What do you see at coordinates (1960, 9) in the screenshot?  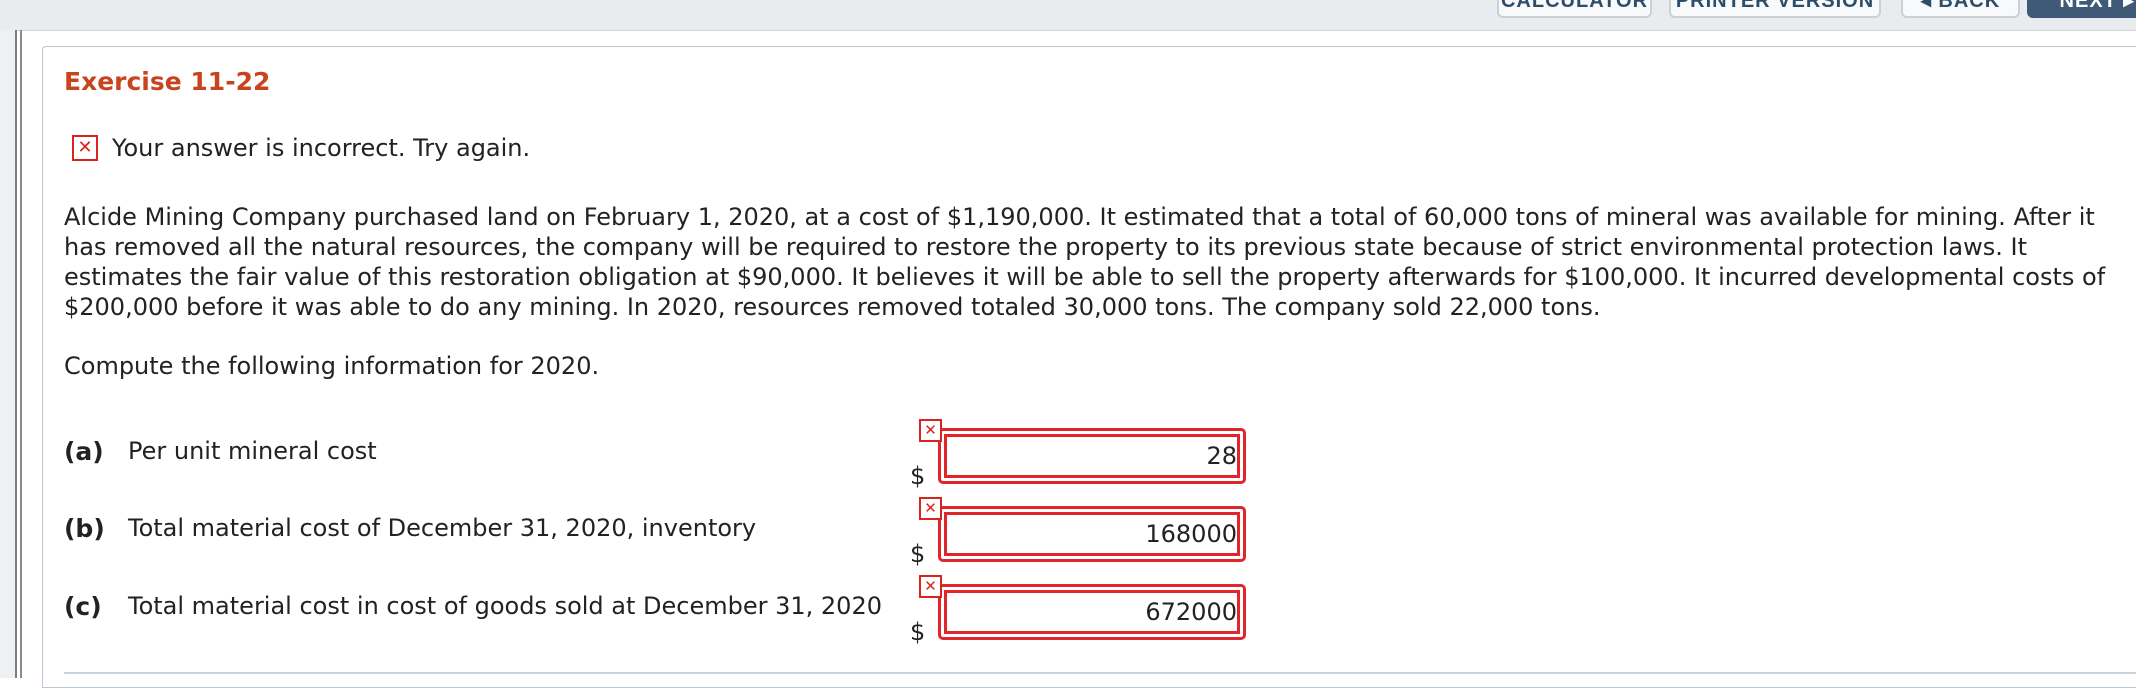 I see `back-button: ◂ BACK` at bounding box center [1960, 9].